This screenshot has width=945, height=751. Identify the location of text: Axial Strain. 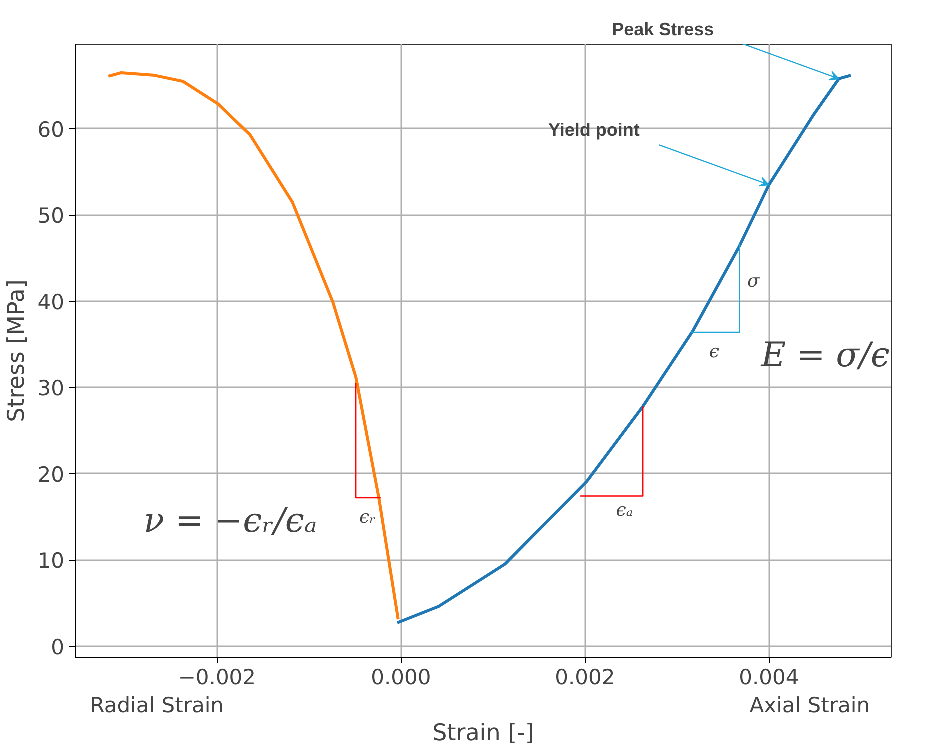
(810, 706).